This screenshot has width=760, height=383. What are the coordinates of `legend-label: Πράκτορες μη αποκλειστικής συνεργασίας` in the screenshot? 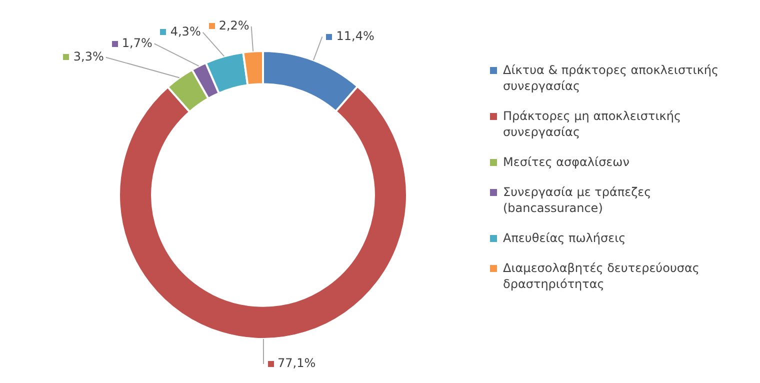 It's located at (592, 124).